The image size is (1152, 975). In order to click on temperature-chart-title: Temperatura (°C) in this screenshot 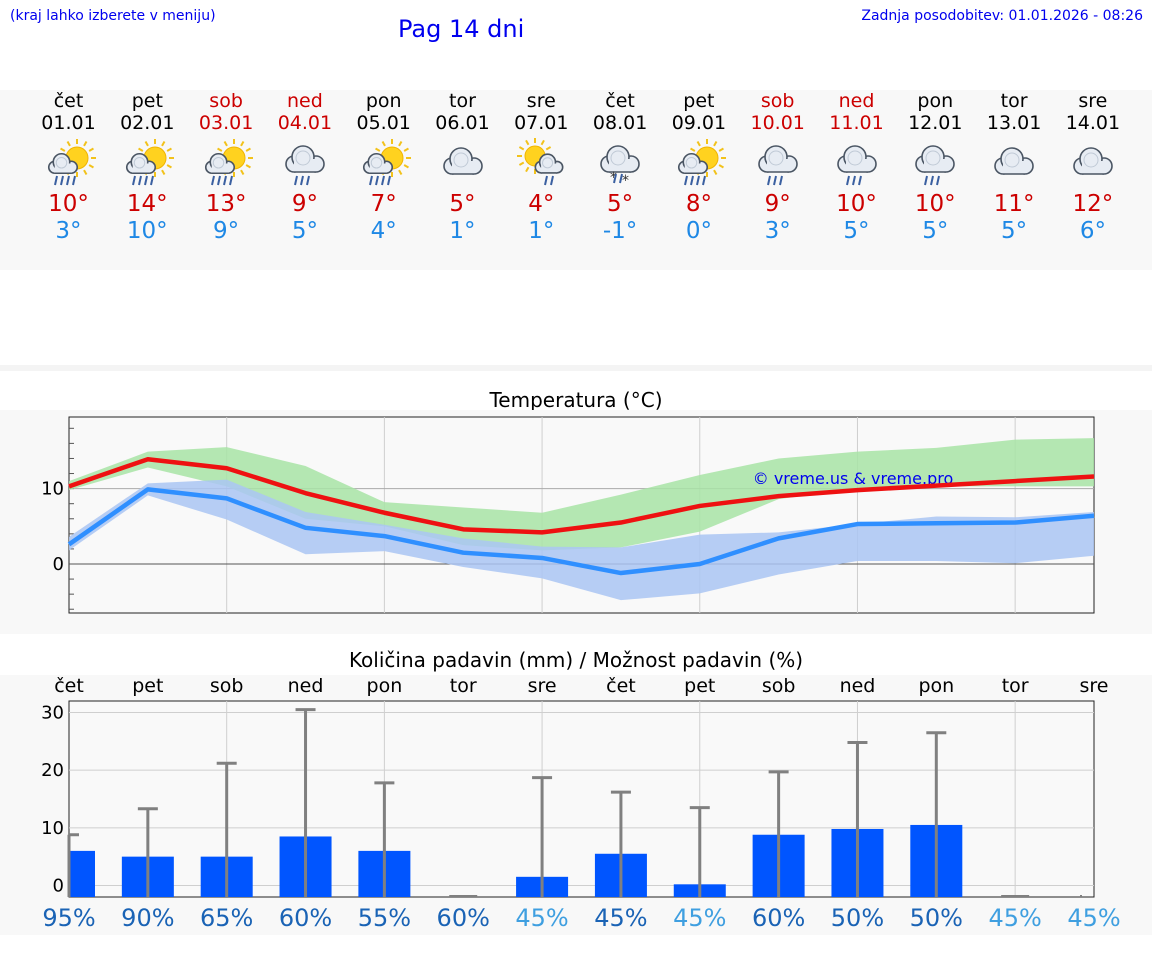, I will do `click(576, 400)`.